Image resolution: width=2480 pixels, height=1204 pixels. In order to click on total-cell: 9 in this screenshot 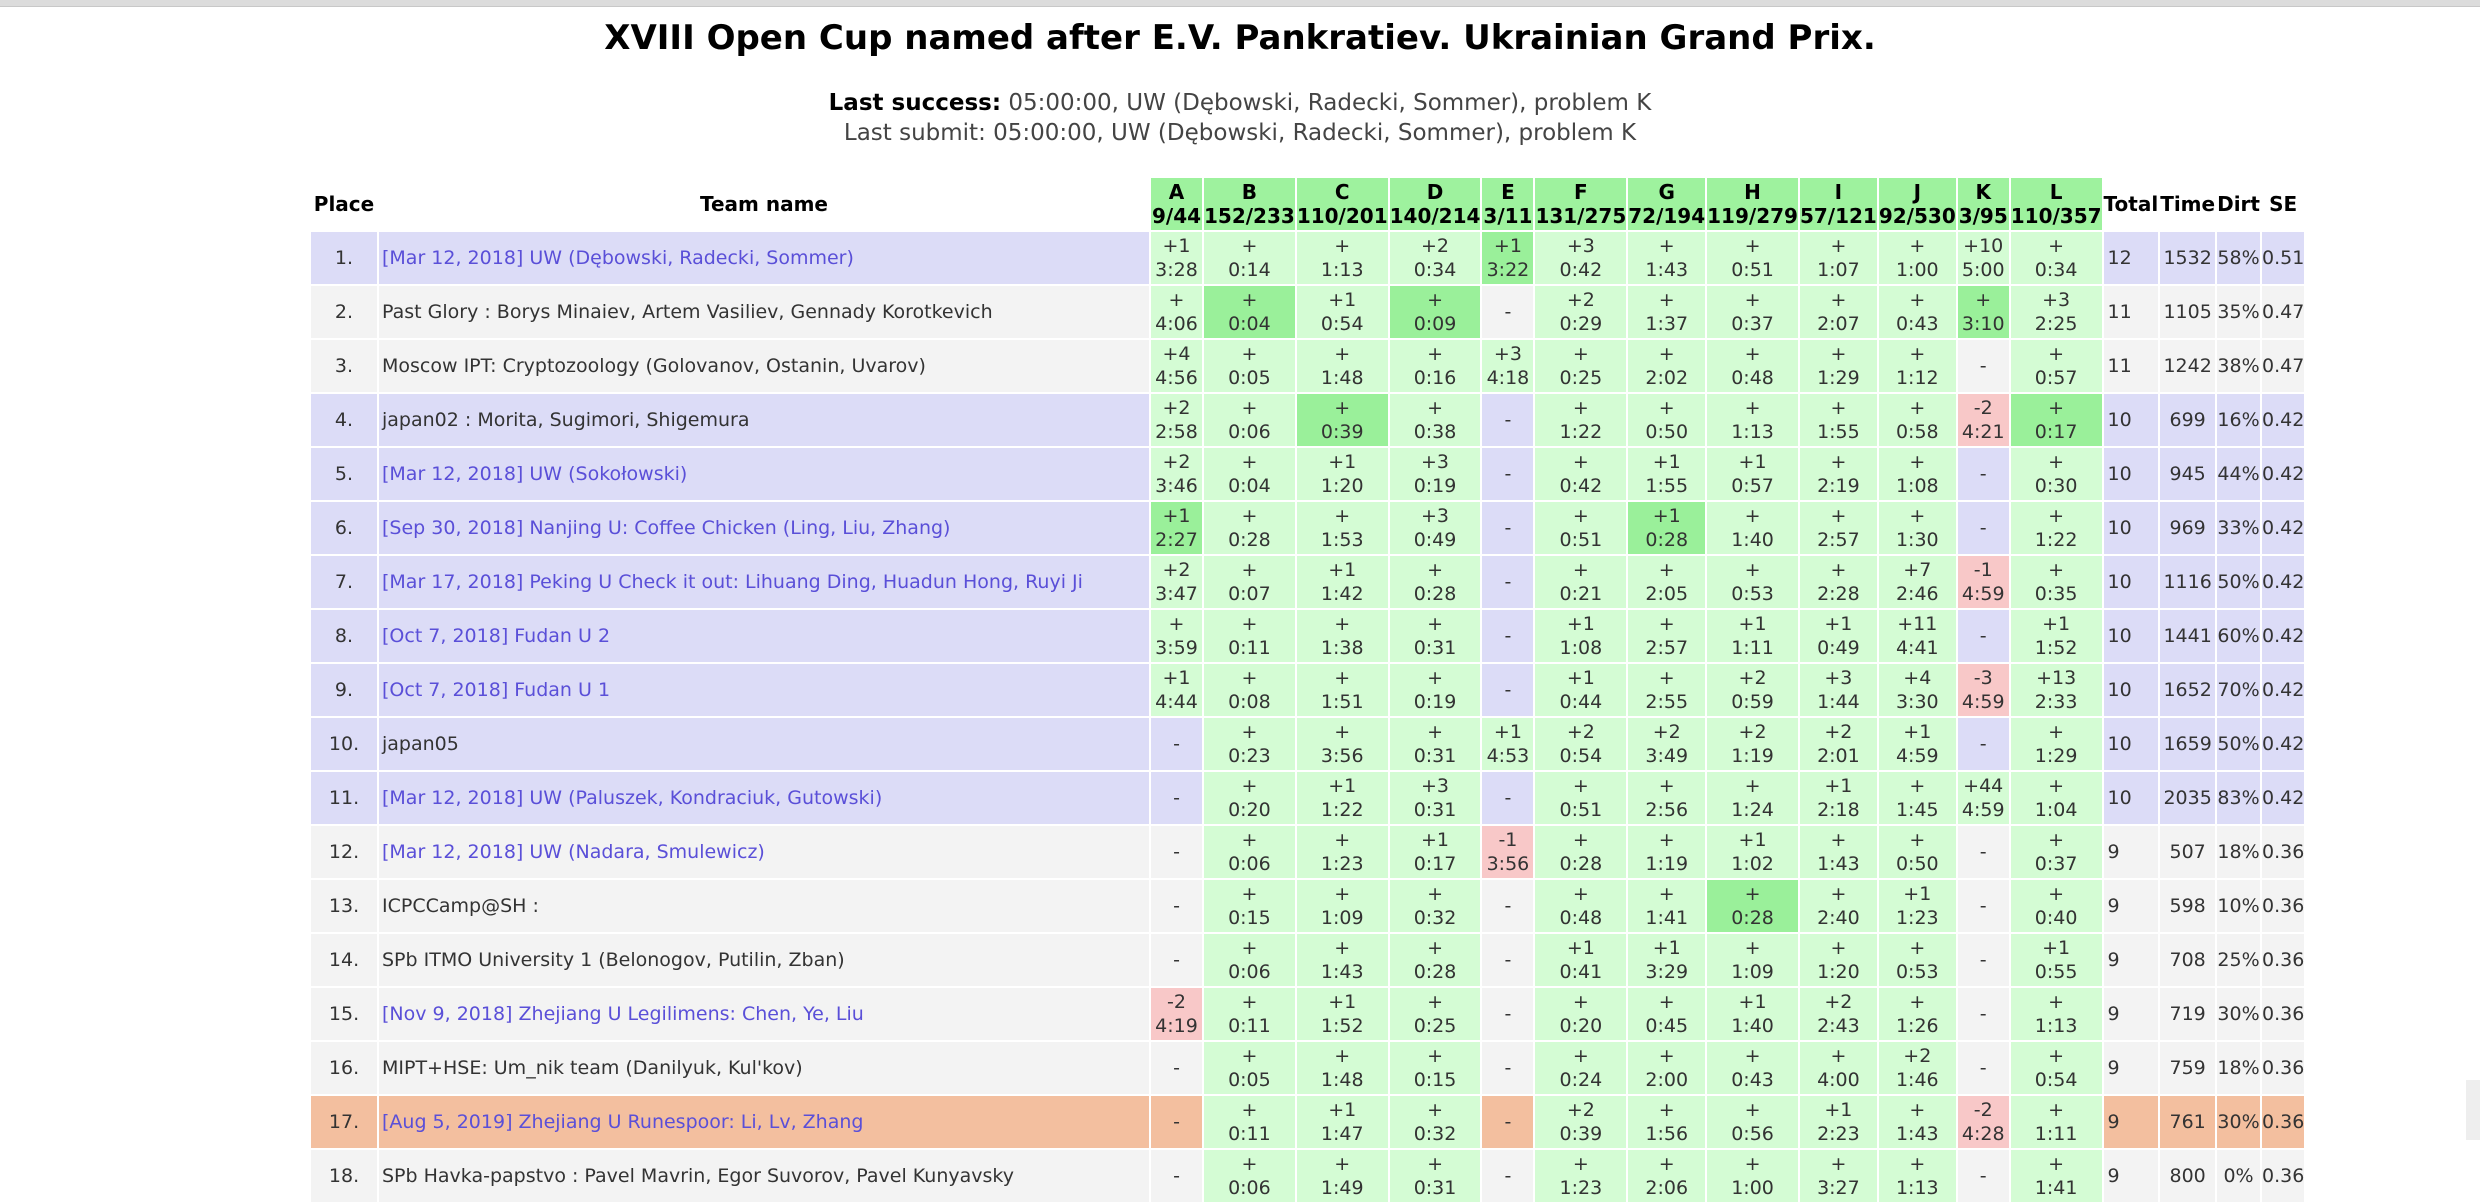, I will do `click(2131, 960)`.